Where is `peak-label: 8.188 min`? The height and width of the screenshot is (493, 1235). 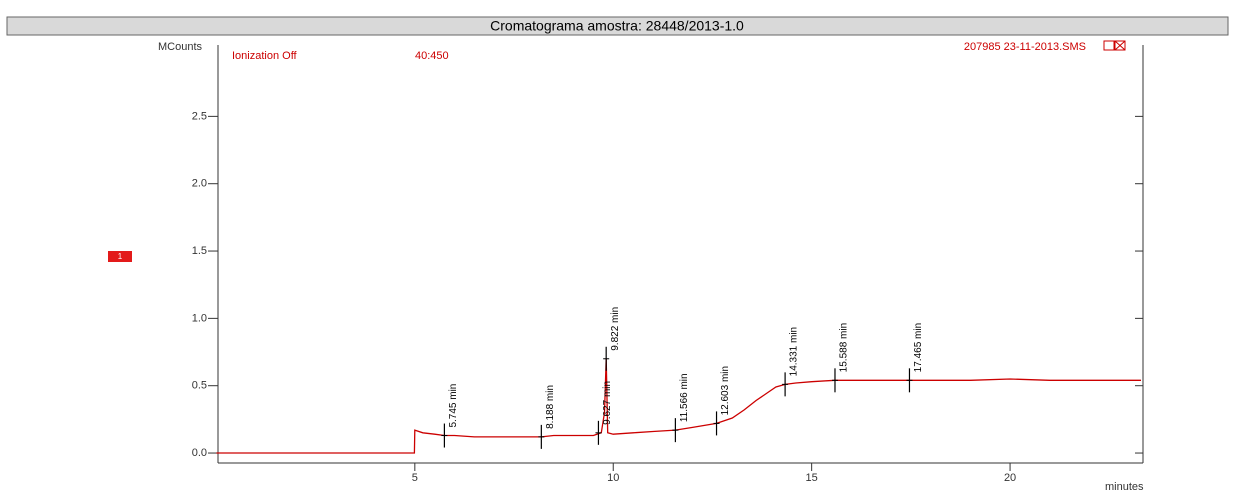
peak-label: 8.188 min is located at coordinates (550, 407).